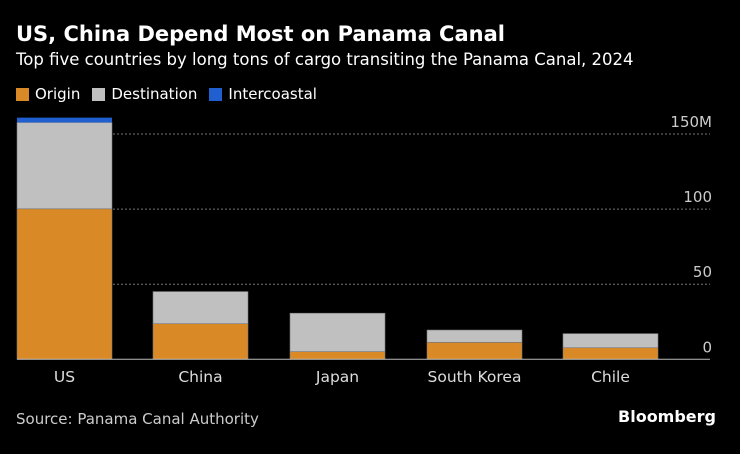 This screenshot has width=740, height=454. Describe the element at coordinates (64, 284) in the screenshot. I see `bar-origin-us` at that location.